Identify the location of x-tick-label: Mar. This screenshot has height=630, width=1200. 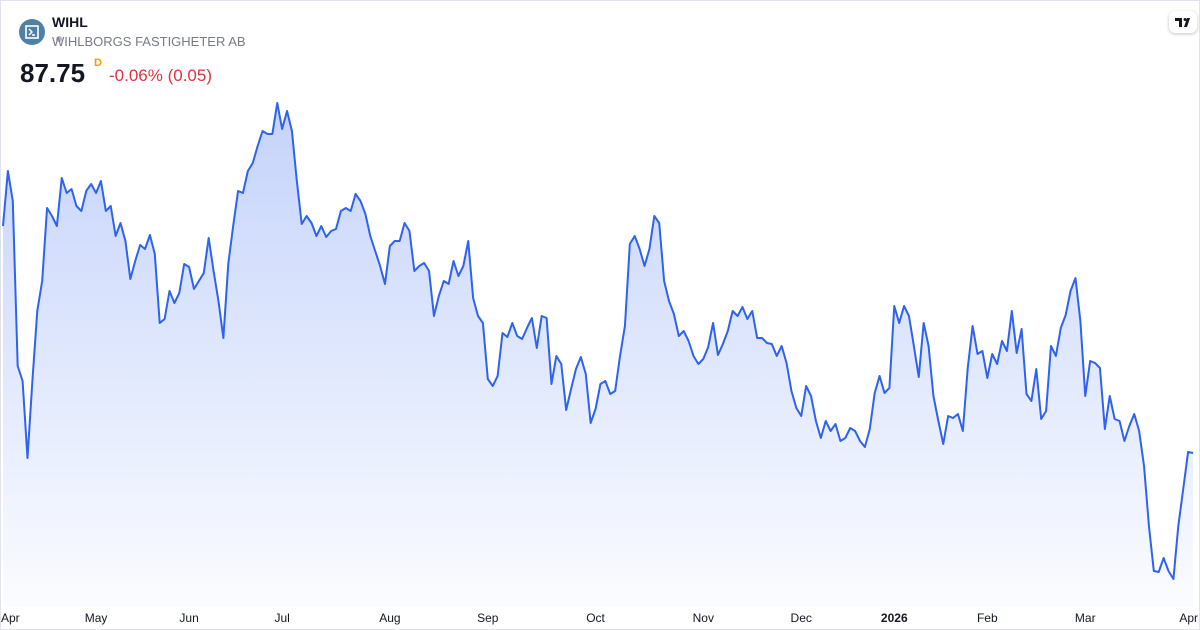
(1085, 618).